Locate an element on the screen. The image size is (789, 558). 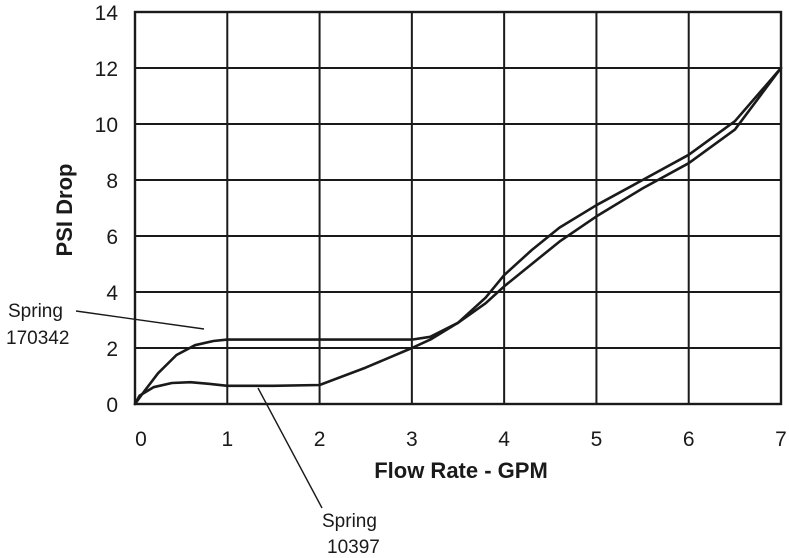
x-tick-label-0: 0 is located at coordinates (141, 439).